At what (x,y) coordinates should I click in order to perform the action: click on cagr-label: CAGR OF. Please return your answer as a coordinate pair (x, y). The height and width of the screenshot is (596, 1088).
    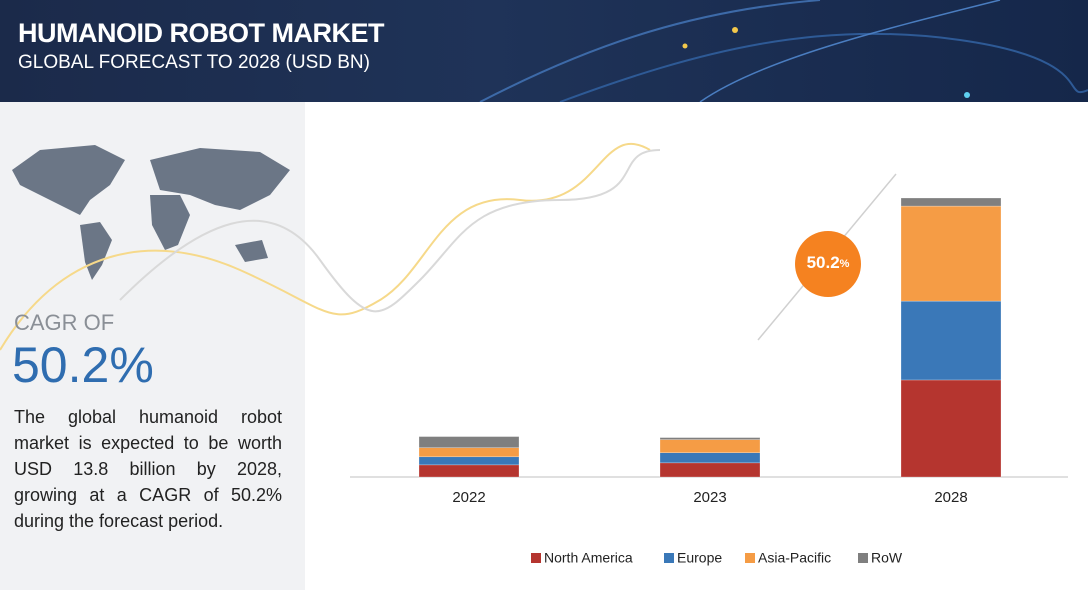
    Looking at the image, I should click on (64, 322).